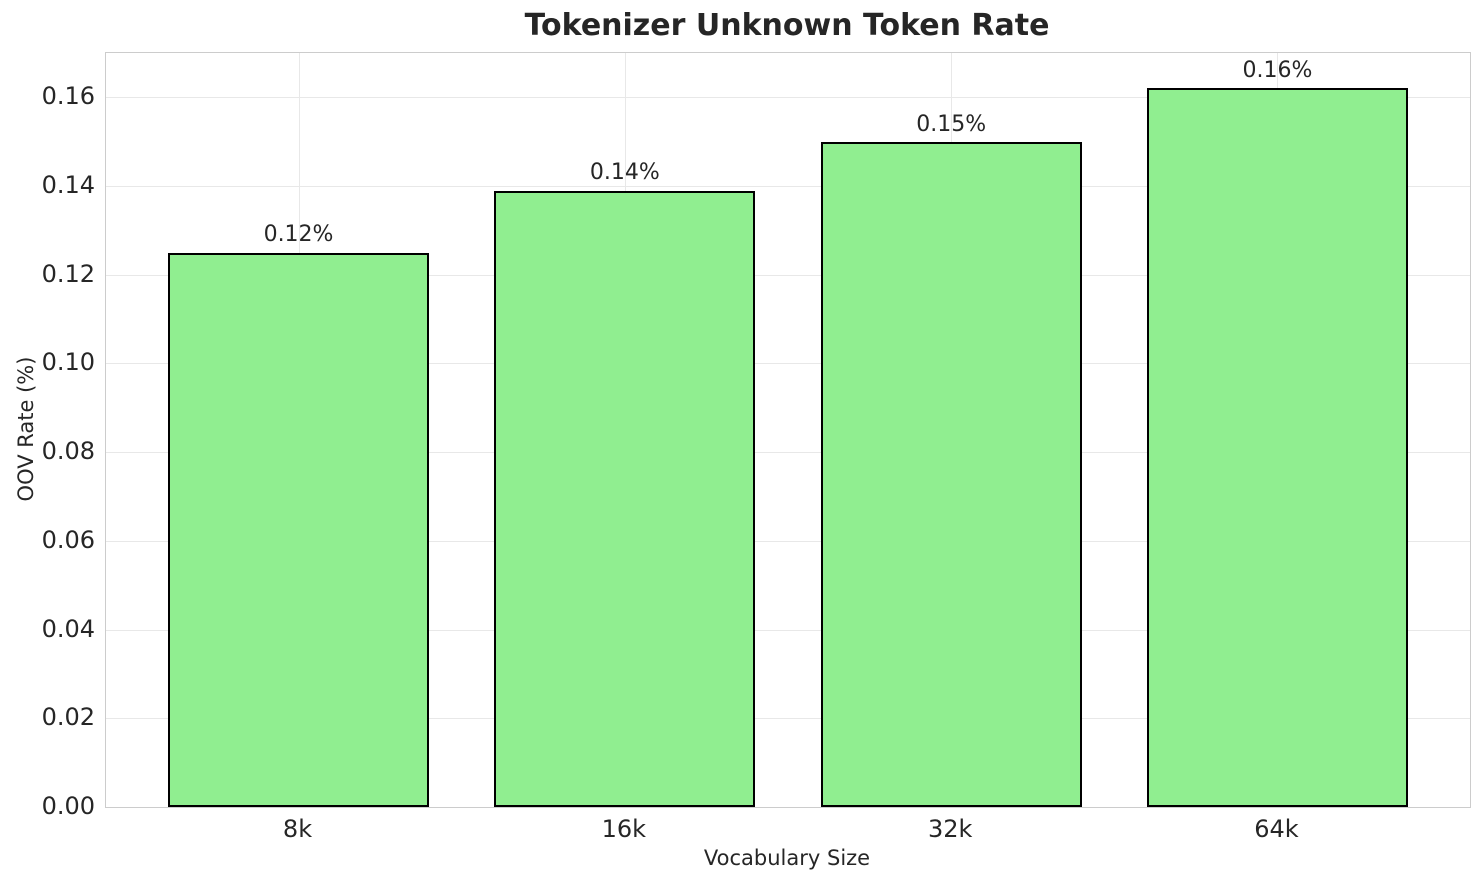 Image resolution: width=1484 pixels, height=885 pixels. Describe the element at coordinates (297, 829) in the screenshot. I see `x-tick-label: 8k` at that location.